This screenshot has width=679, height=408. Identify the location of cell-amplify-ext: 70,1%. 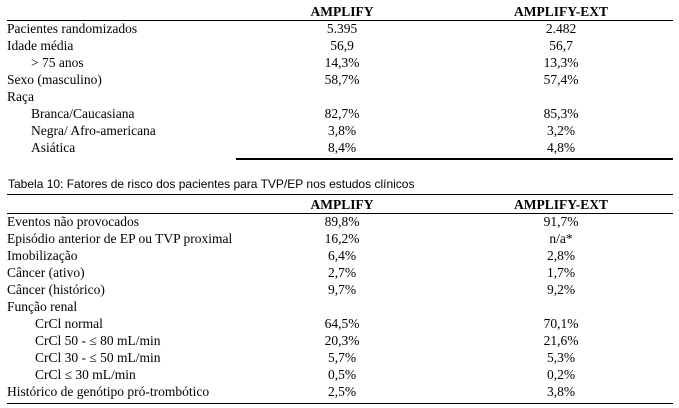
(561, 323).